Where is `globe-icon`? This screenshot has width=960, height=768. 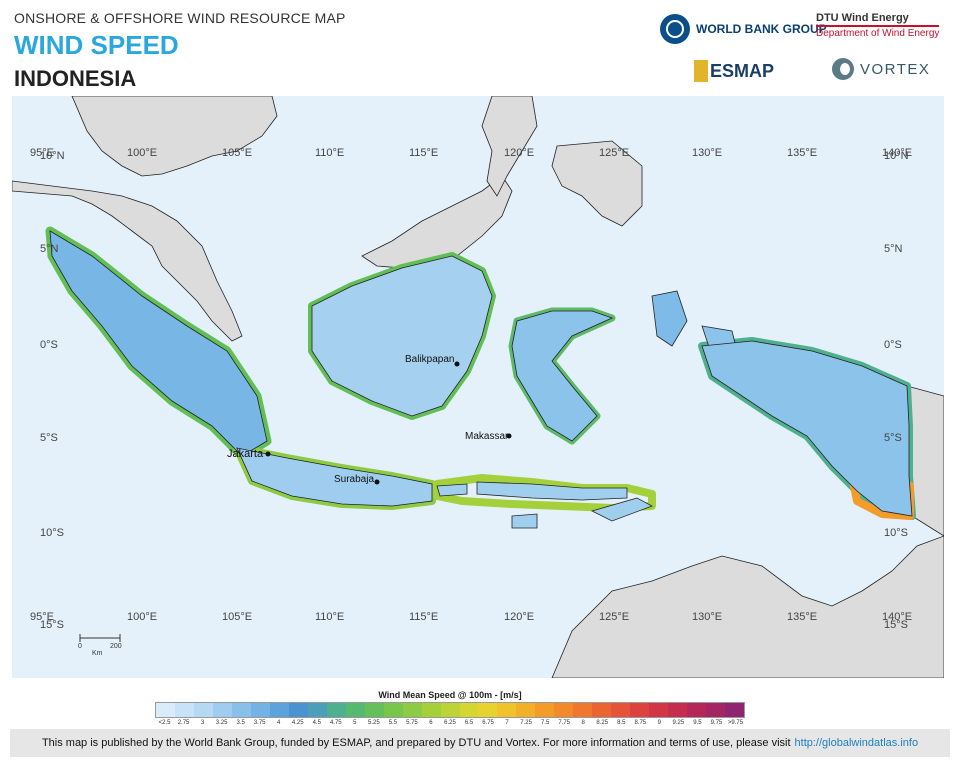
globe-icon is located at coordinates (675, 29).